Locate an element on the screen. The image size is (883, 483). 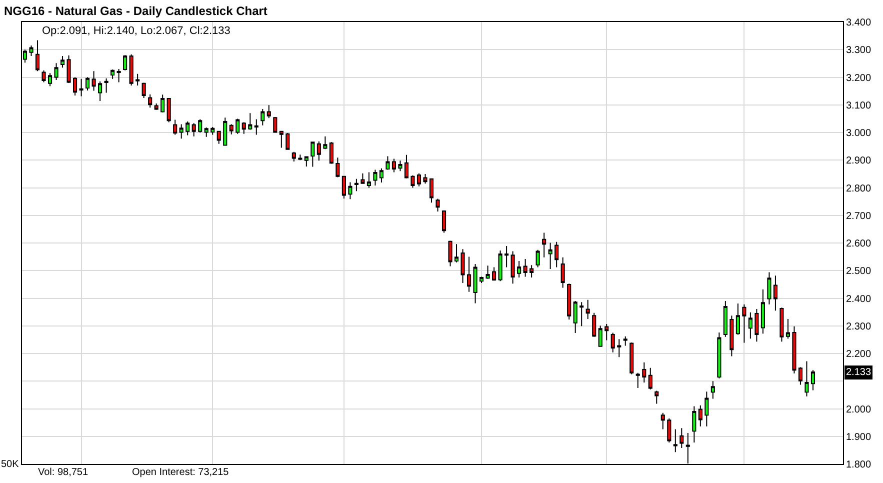
y-tick-label: 2.300 is located at coordinates (859, 326).